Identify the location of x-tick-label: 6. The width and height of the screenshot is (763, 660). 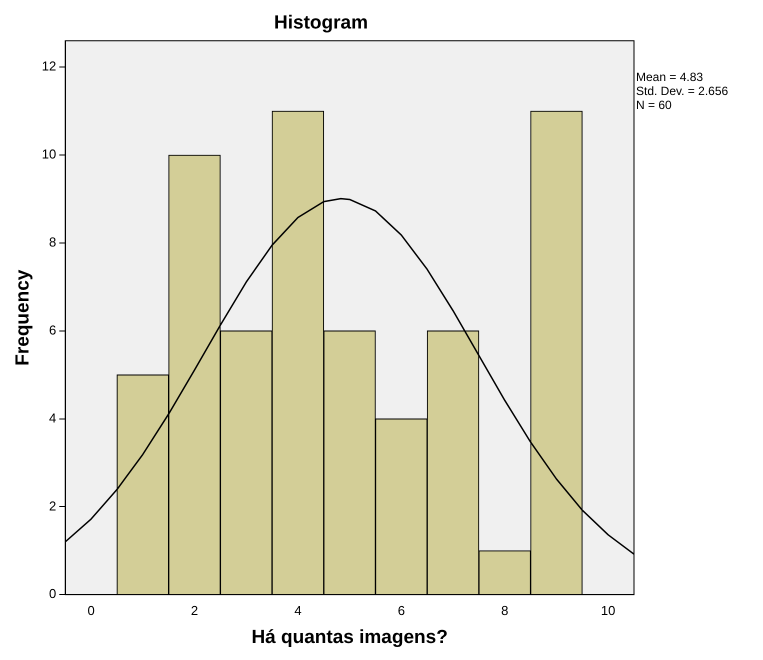
(401, 610).